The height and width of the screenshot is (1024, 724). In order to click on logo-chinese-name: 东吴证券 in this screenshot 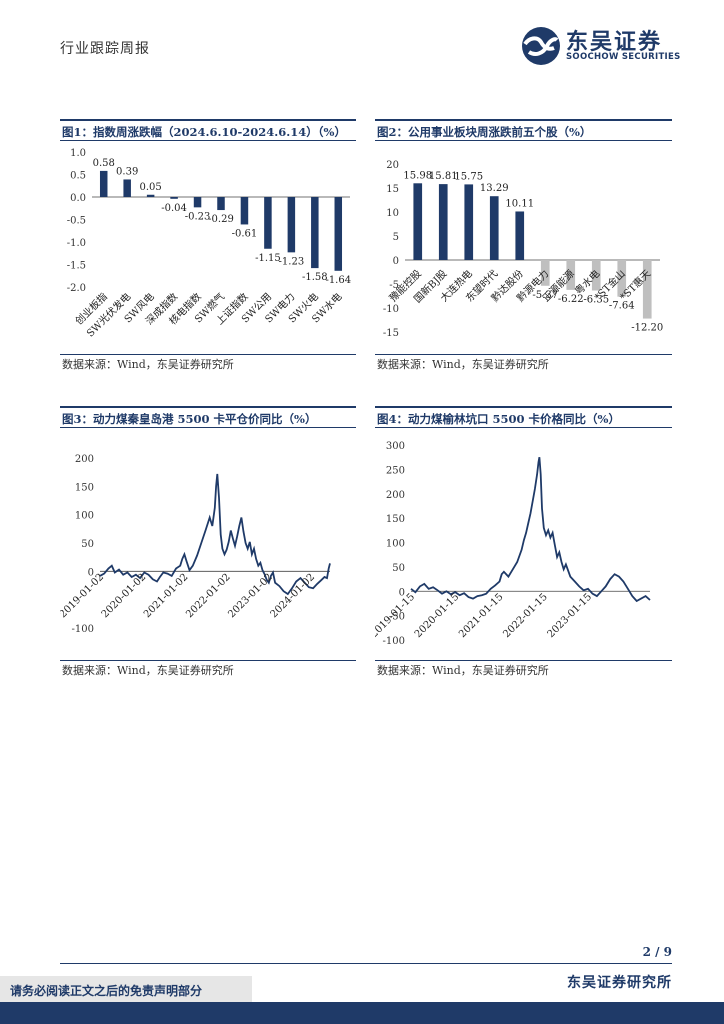, I will do `click(614, 42)`.